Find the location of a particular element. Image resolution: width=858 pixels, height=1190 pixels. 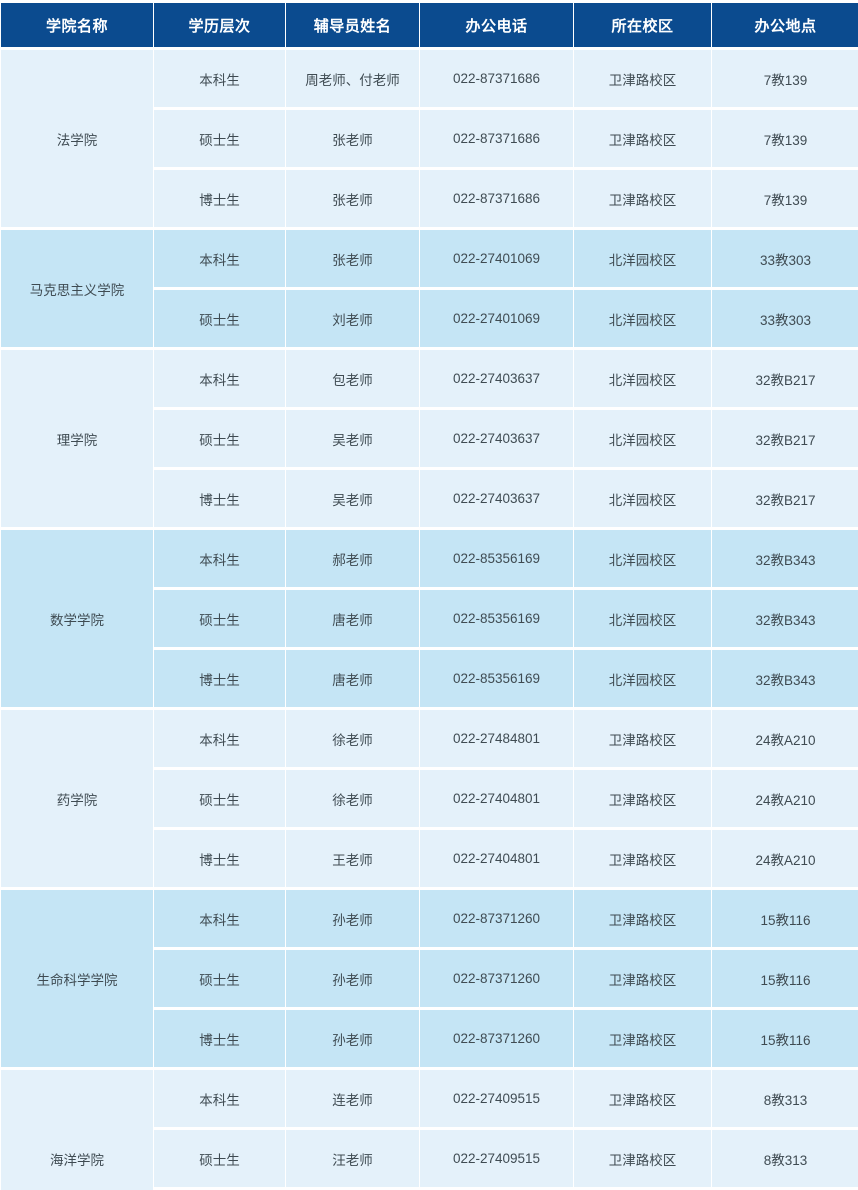

table-row: 药学院 本科生 徐老师 022-27484801 卫津路校区 24教A210 is located at coordinates (429, 798).